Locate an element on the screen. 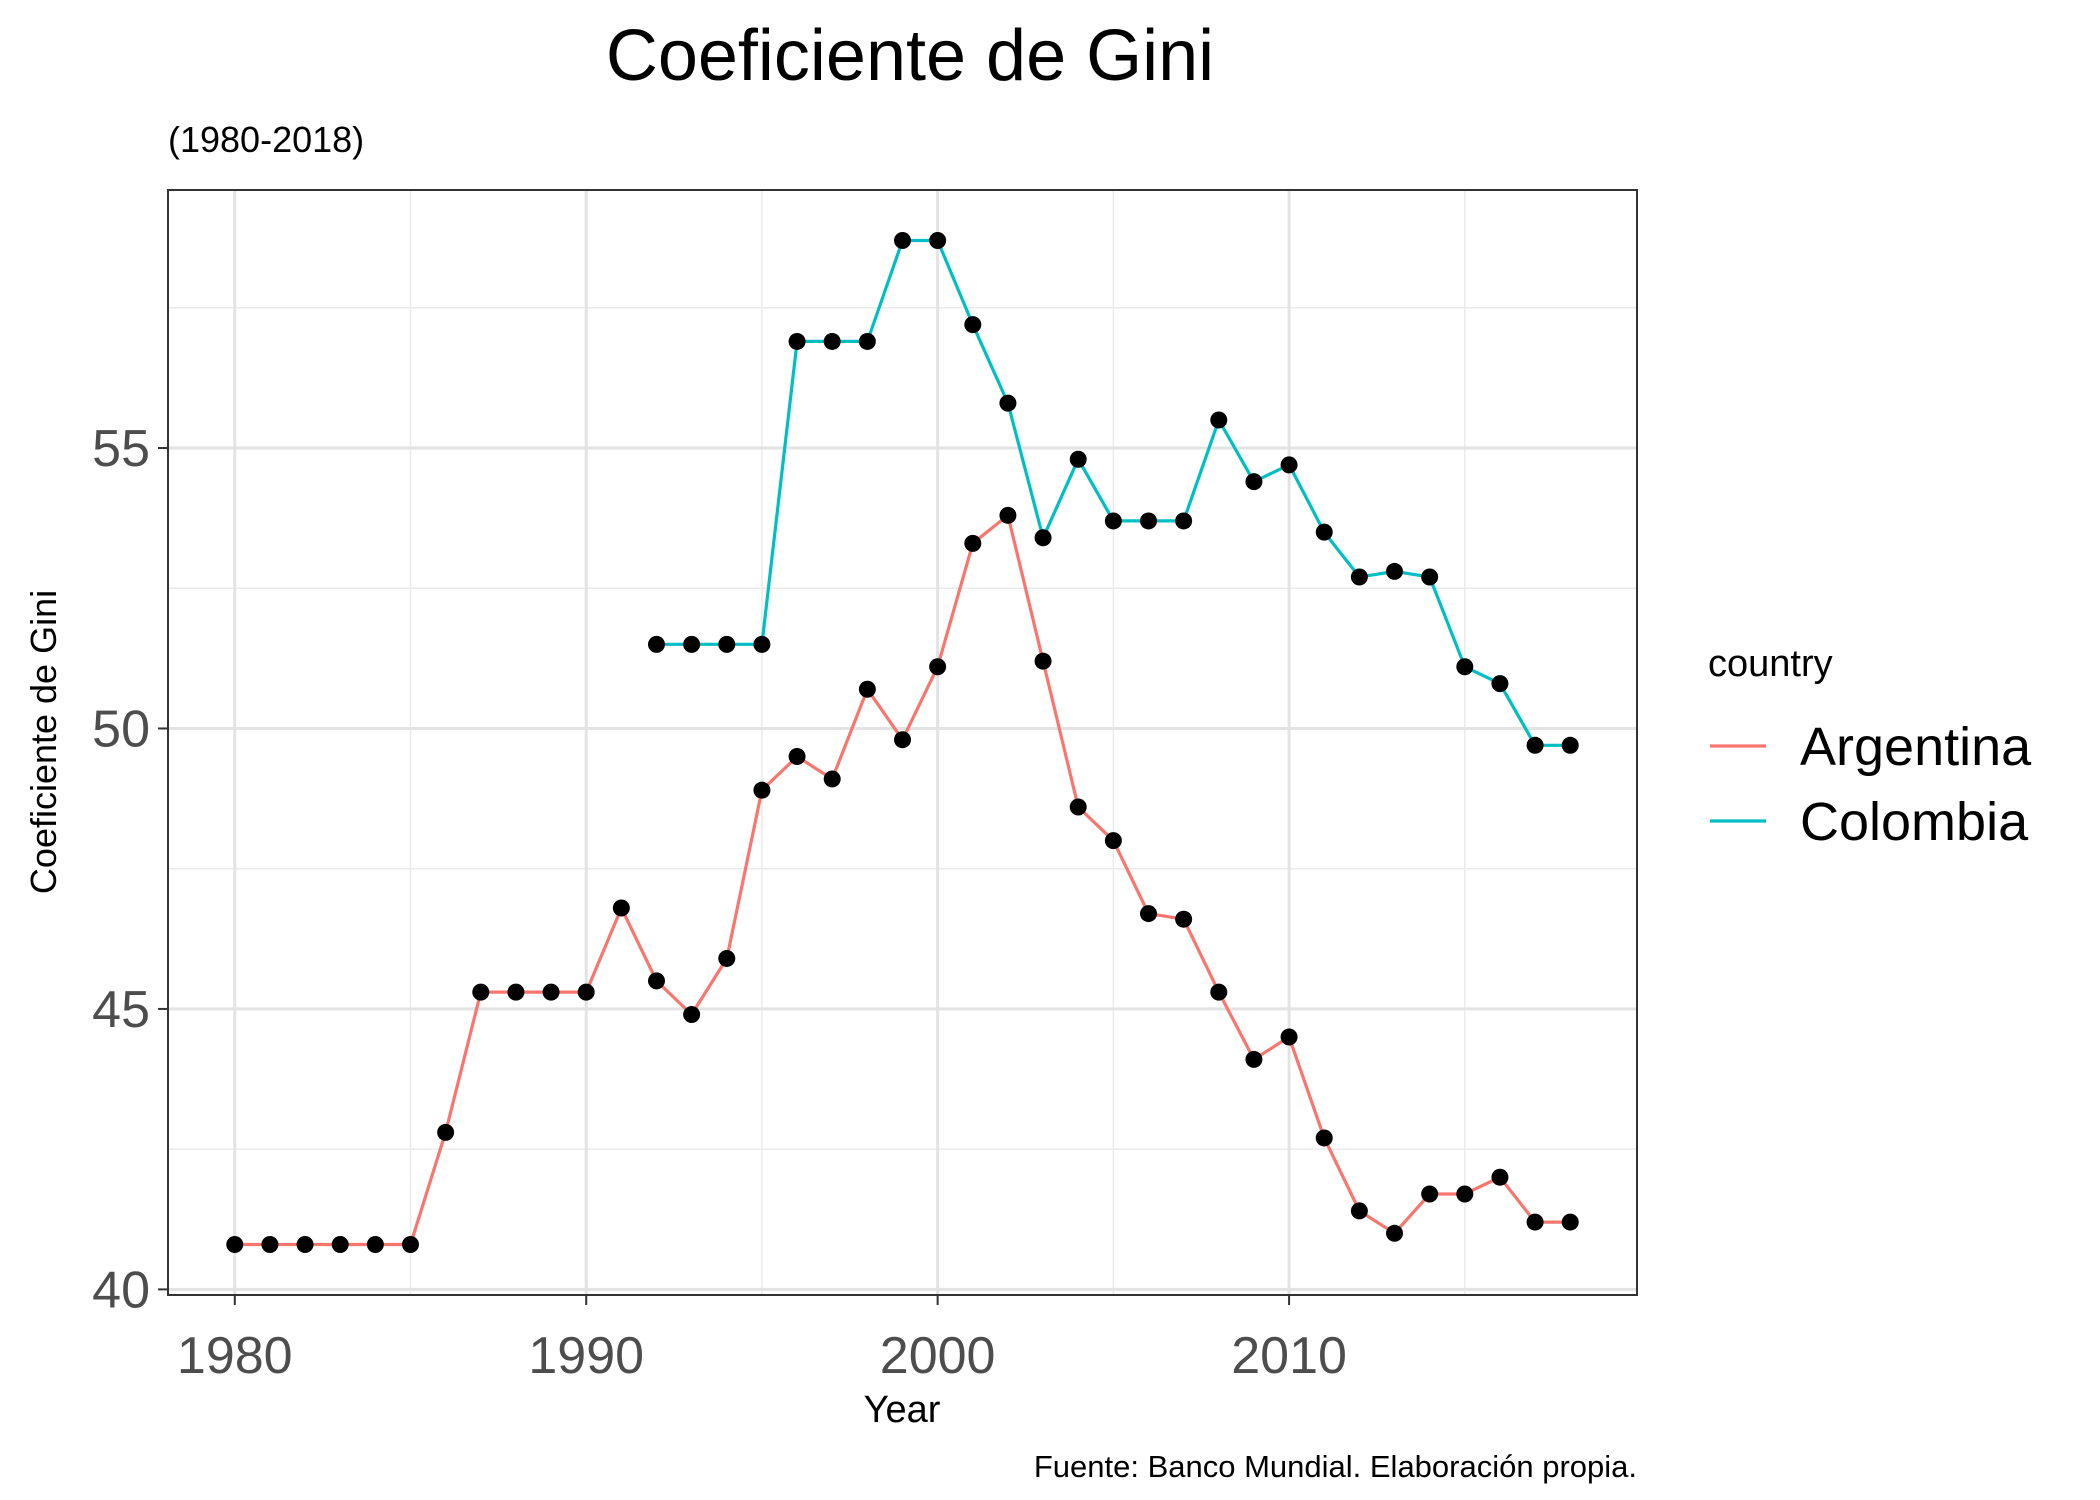  y-tick-label: 55 is located at coordinates (121, 449).